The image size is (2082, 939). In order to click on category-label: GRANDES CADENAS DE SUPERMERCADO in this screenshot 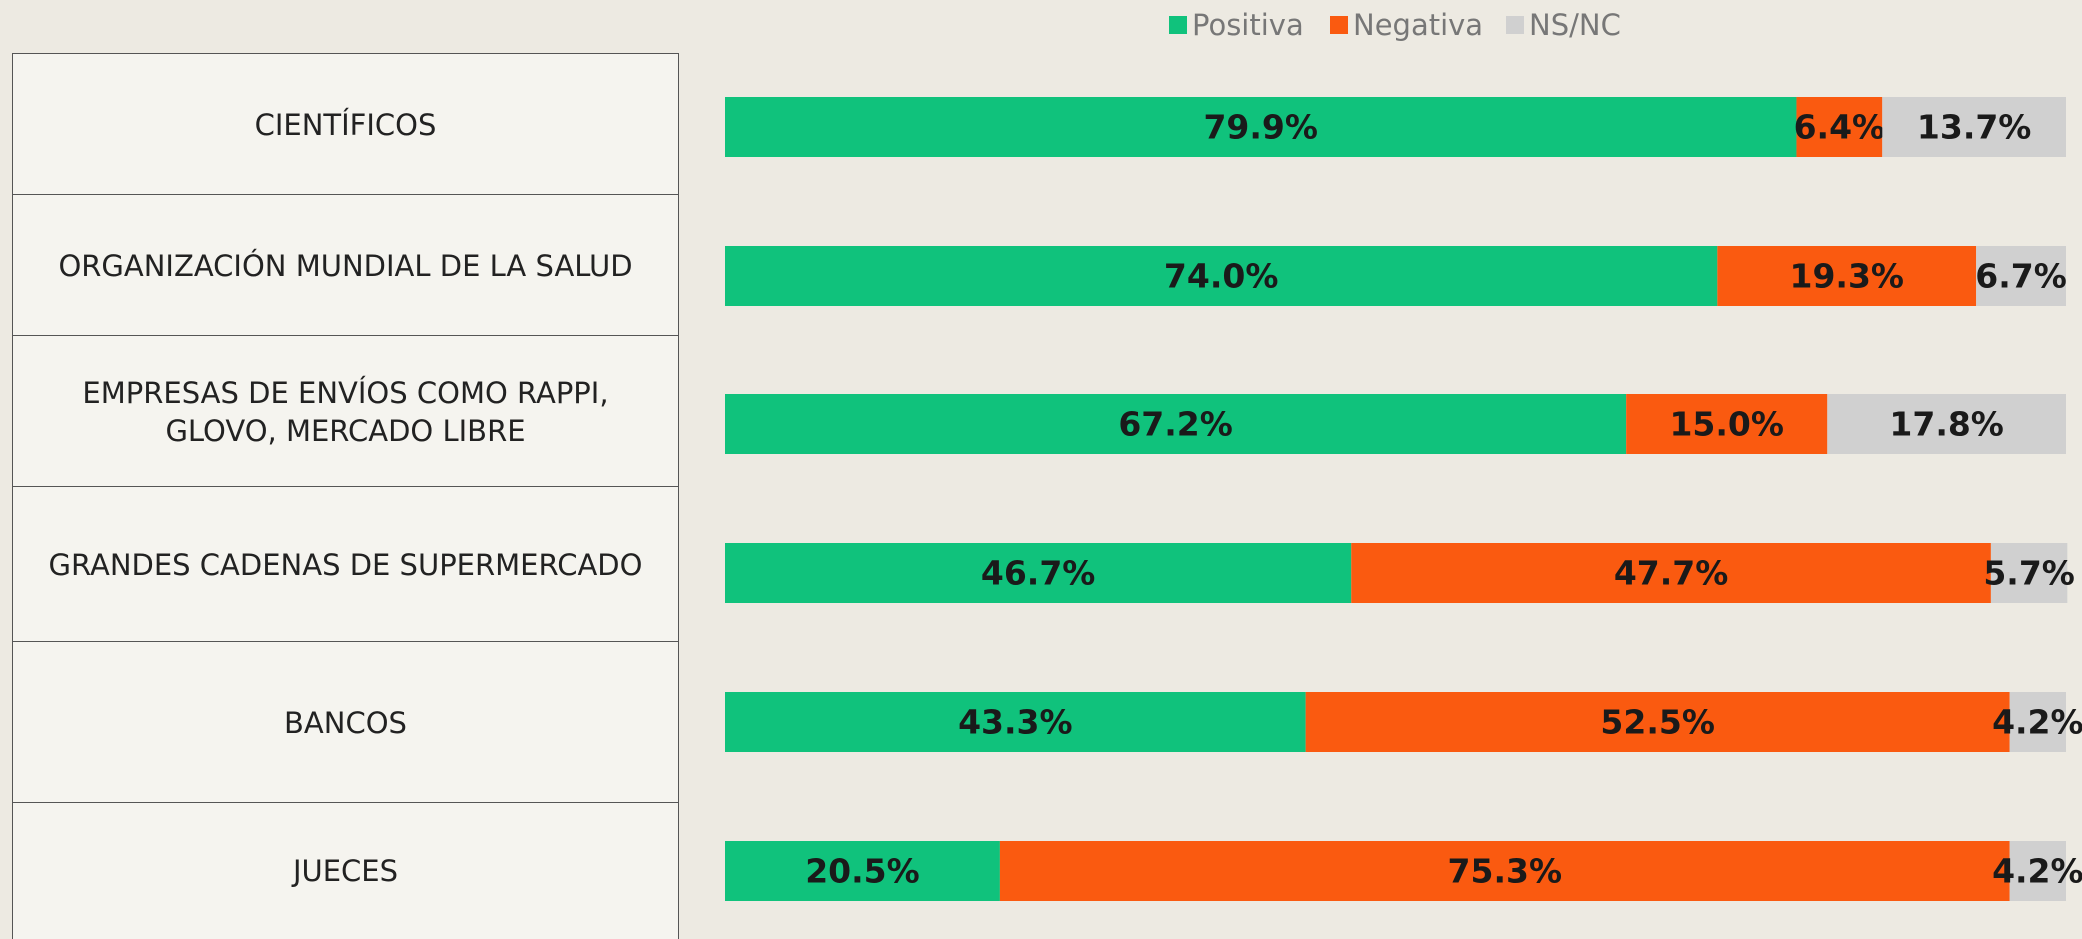, I will do `click(345, 564)`.